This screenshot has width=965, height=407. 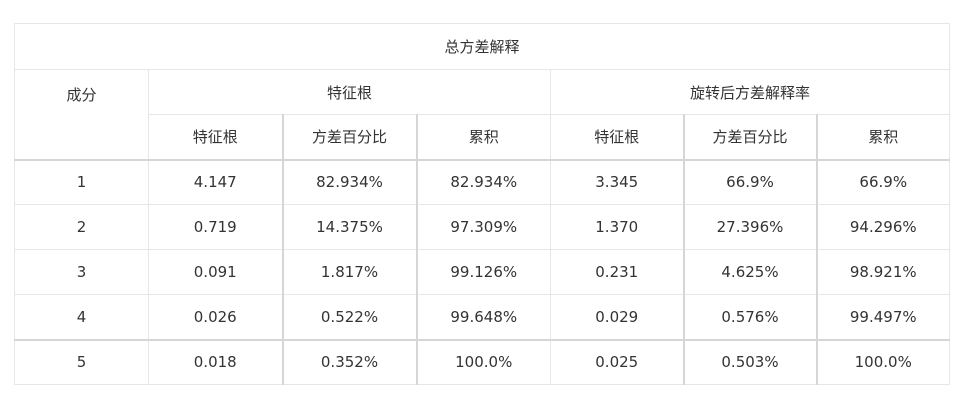 I want to click on cell-component: 3, so click(x=81, y=272).